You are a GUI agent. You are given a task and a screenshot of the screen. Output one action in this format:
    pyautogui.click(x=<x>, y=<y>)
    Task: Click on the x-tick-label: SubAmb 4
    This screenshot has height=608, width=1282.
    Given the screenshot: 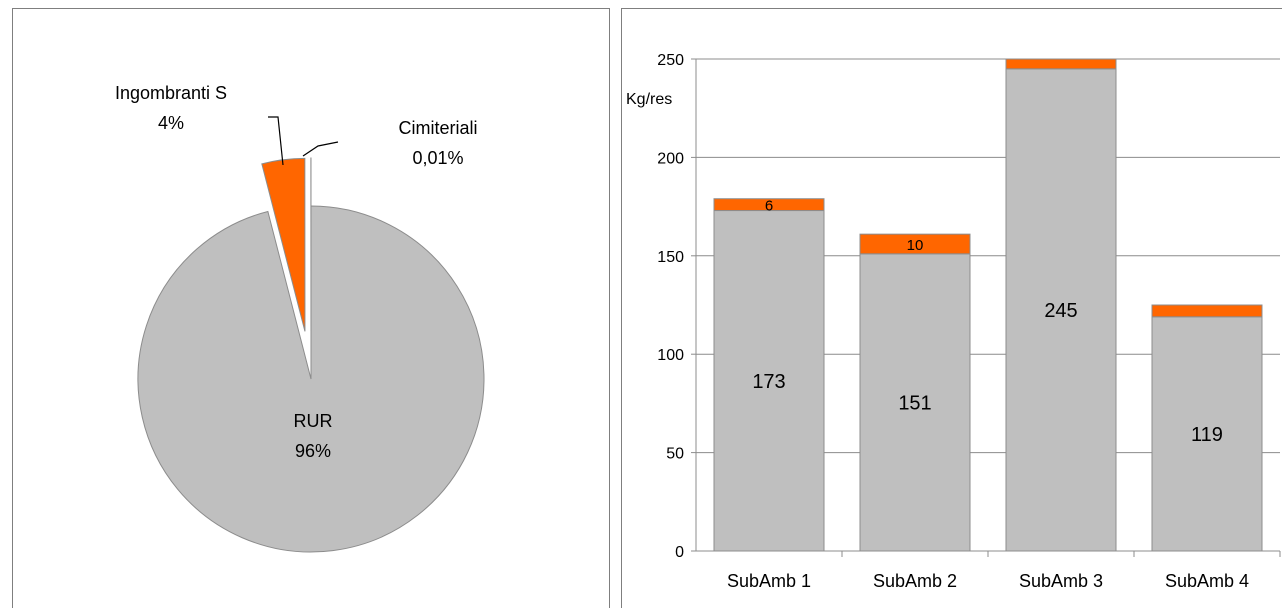 What is the action you would take?
    pyautogui.click(x=1207, y=581)
    